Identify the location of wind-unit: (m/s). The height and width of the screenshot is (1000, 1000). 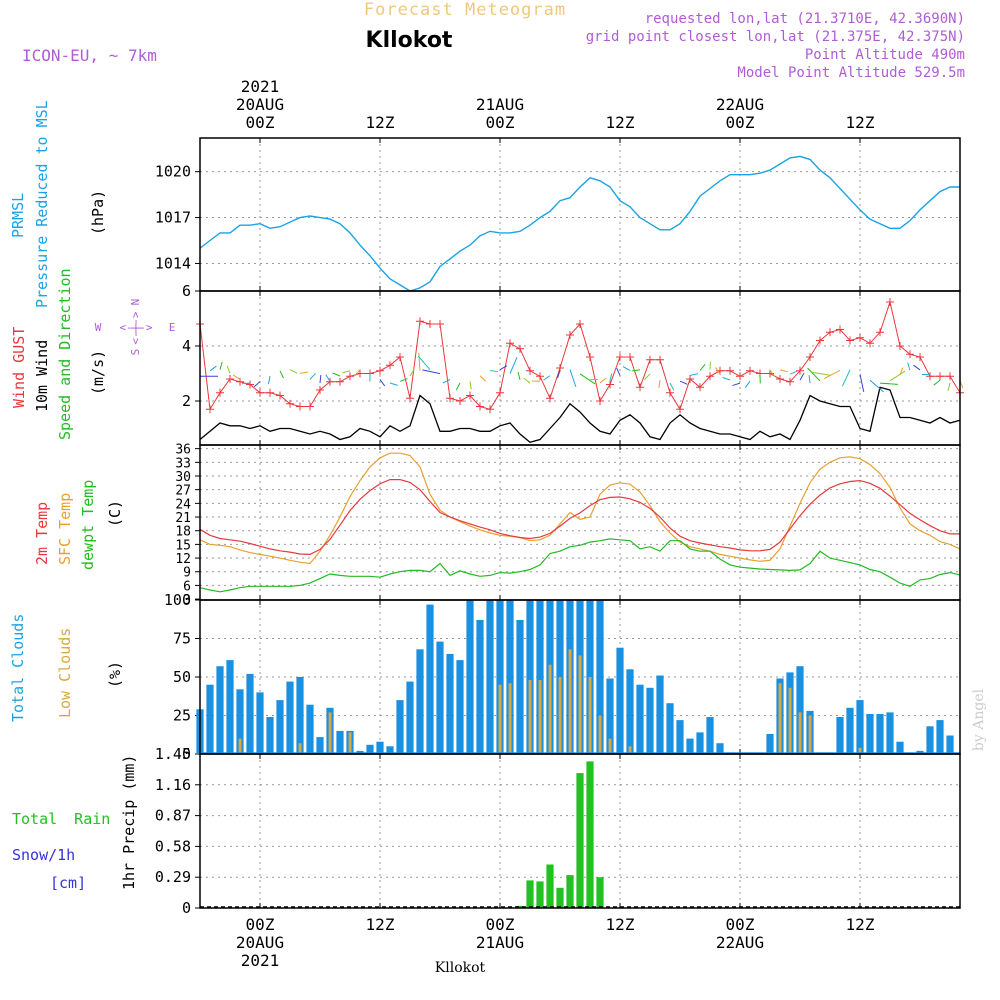
(98, 372).